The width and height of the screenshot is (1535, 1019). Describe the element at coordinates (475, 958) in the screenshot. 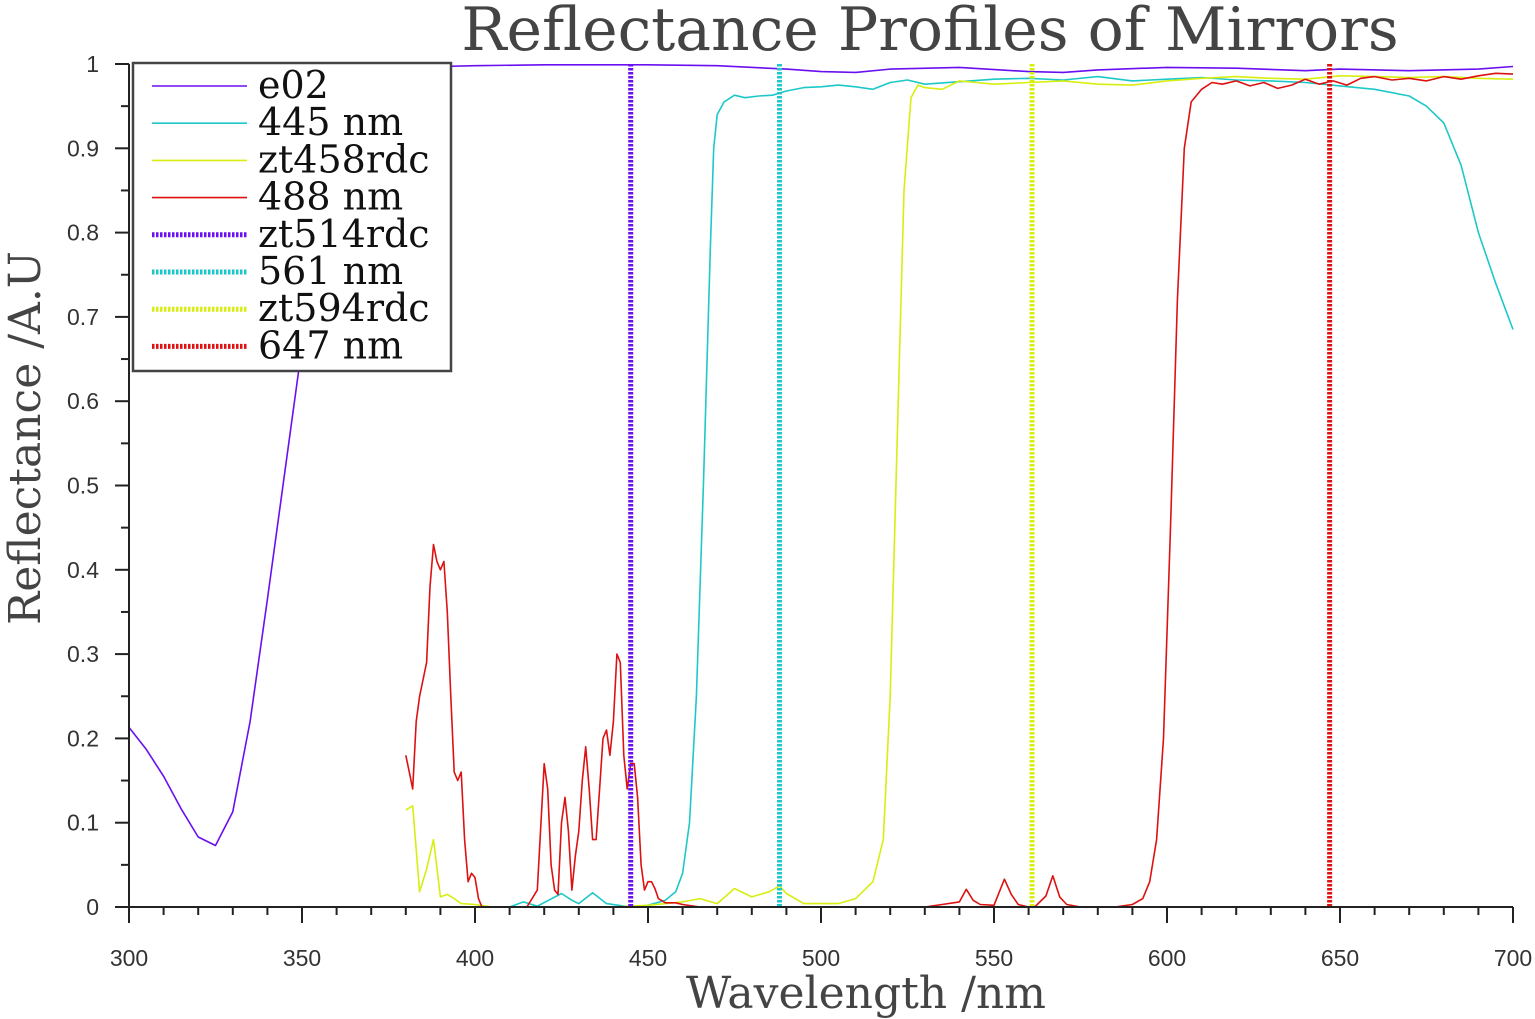

I see `x-tick-label: 400` at that location.